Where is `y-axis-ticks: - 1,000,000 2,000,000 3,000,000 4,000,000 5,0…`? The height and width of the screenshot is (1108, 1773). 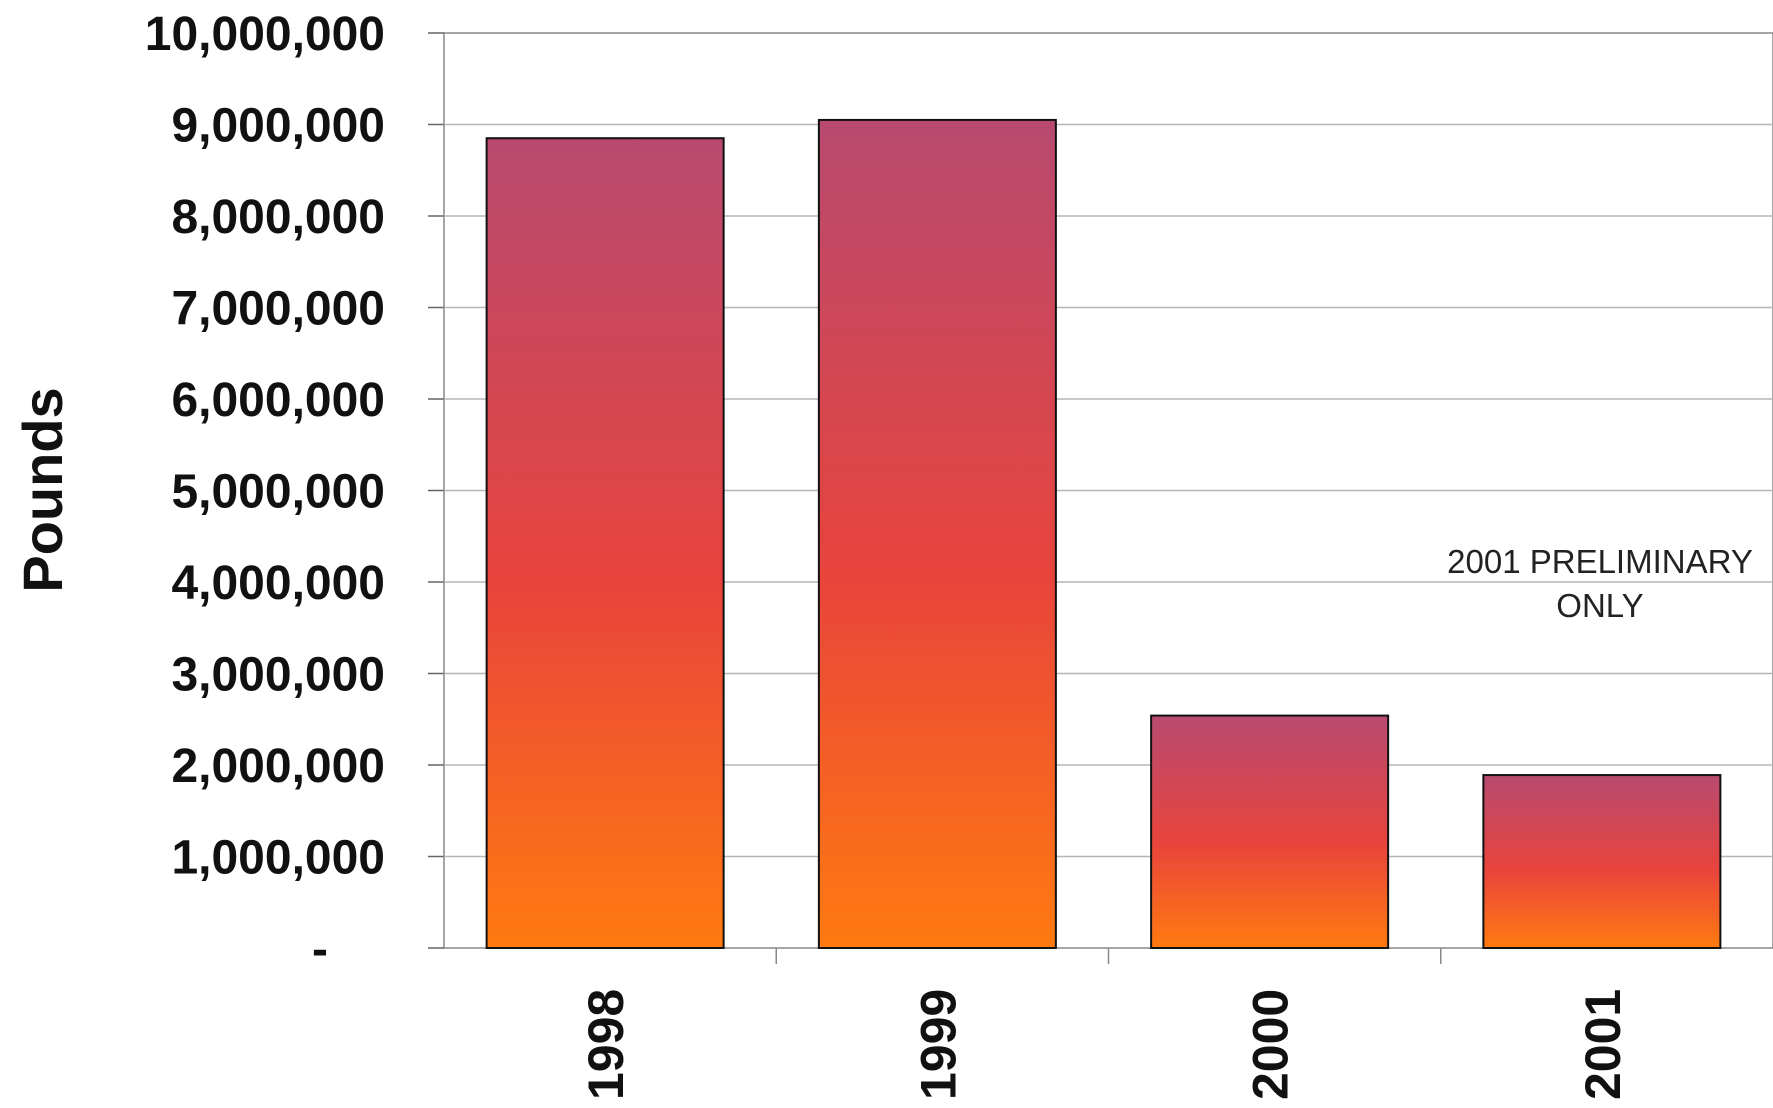
y-axis-ticks: - 1,000,000 2,000,000 3,000,000 4,000,000 5,0… is located at coordinates (294, 492).